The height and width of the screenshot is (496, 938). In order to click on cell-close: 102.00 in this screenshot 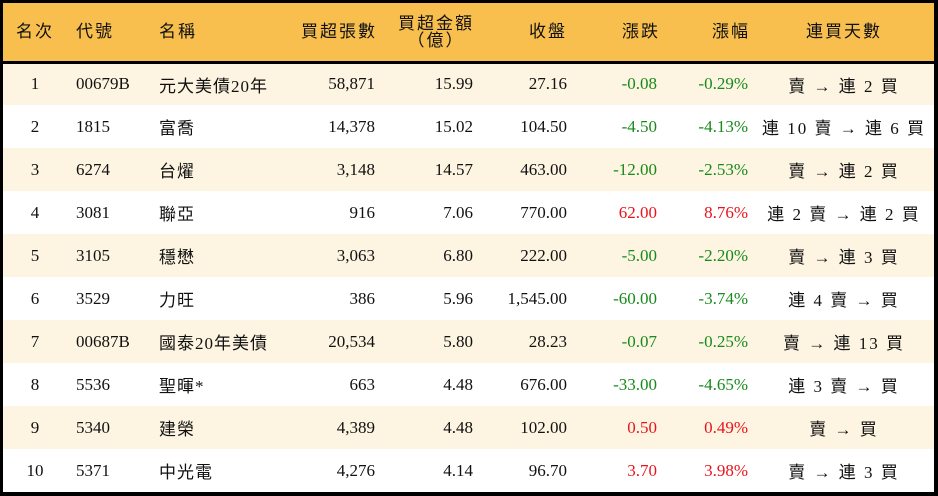, I will do `click(543, 427)`.